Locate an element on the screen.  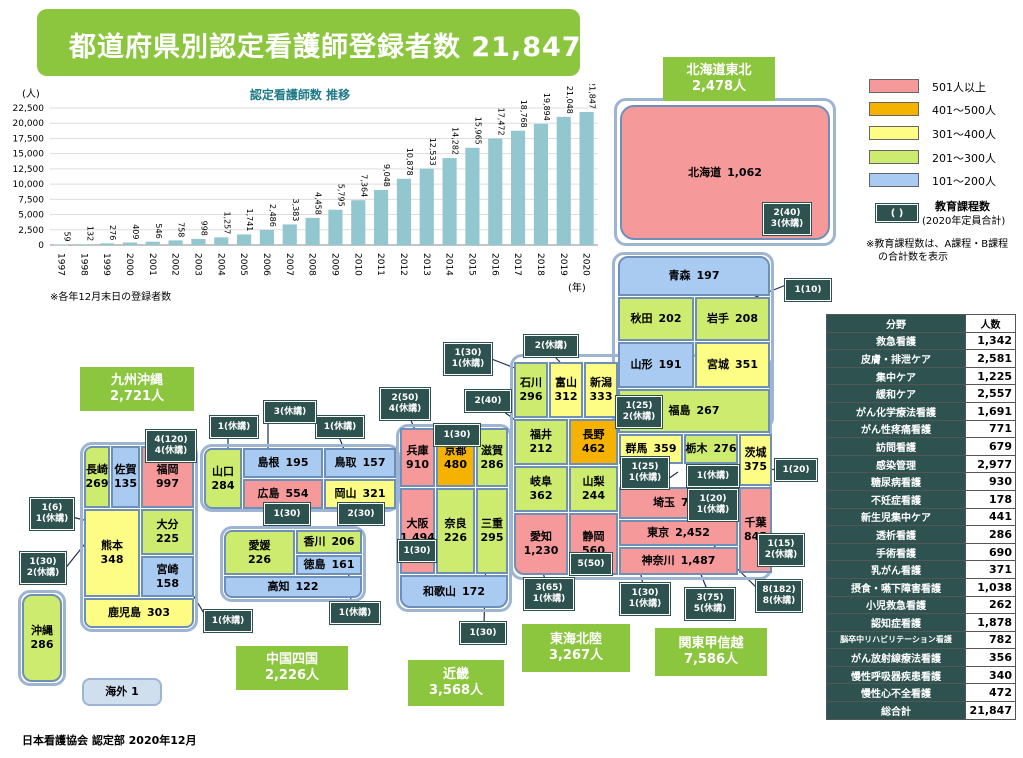
table-row: 小児救急看護 262 is located at coordinates (921, 605).